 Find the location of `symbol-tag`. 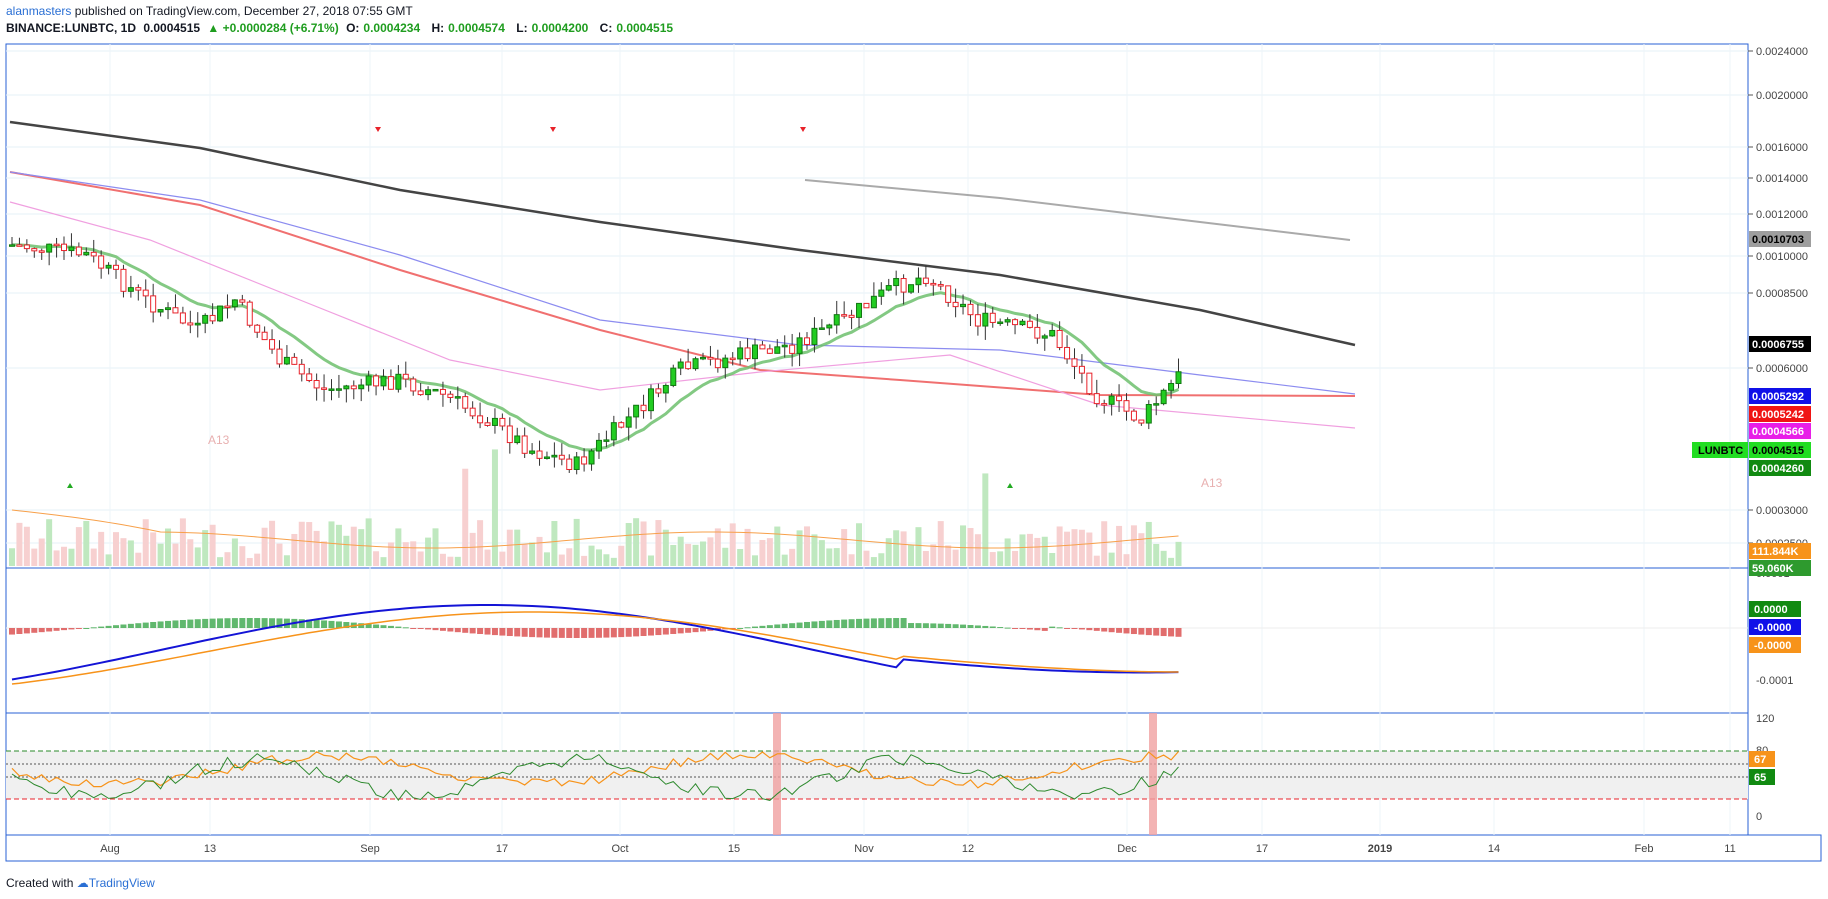

symbol-tag is located at coordinates (1720, 450).